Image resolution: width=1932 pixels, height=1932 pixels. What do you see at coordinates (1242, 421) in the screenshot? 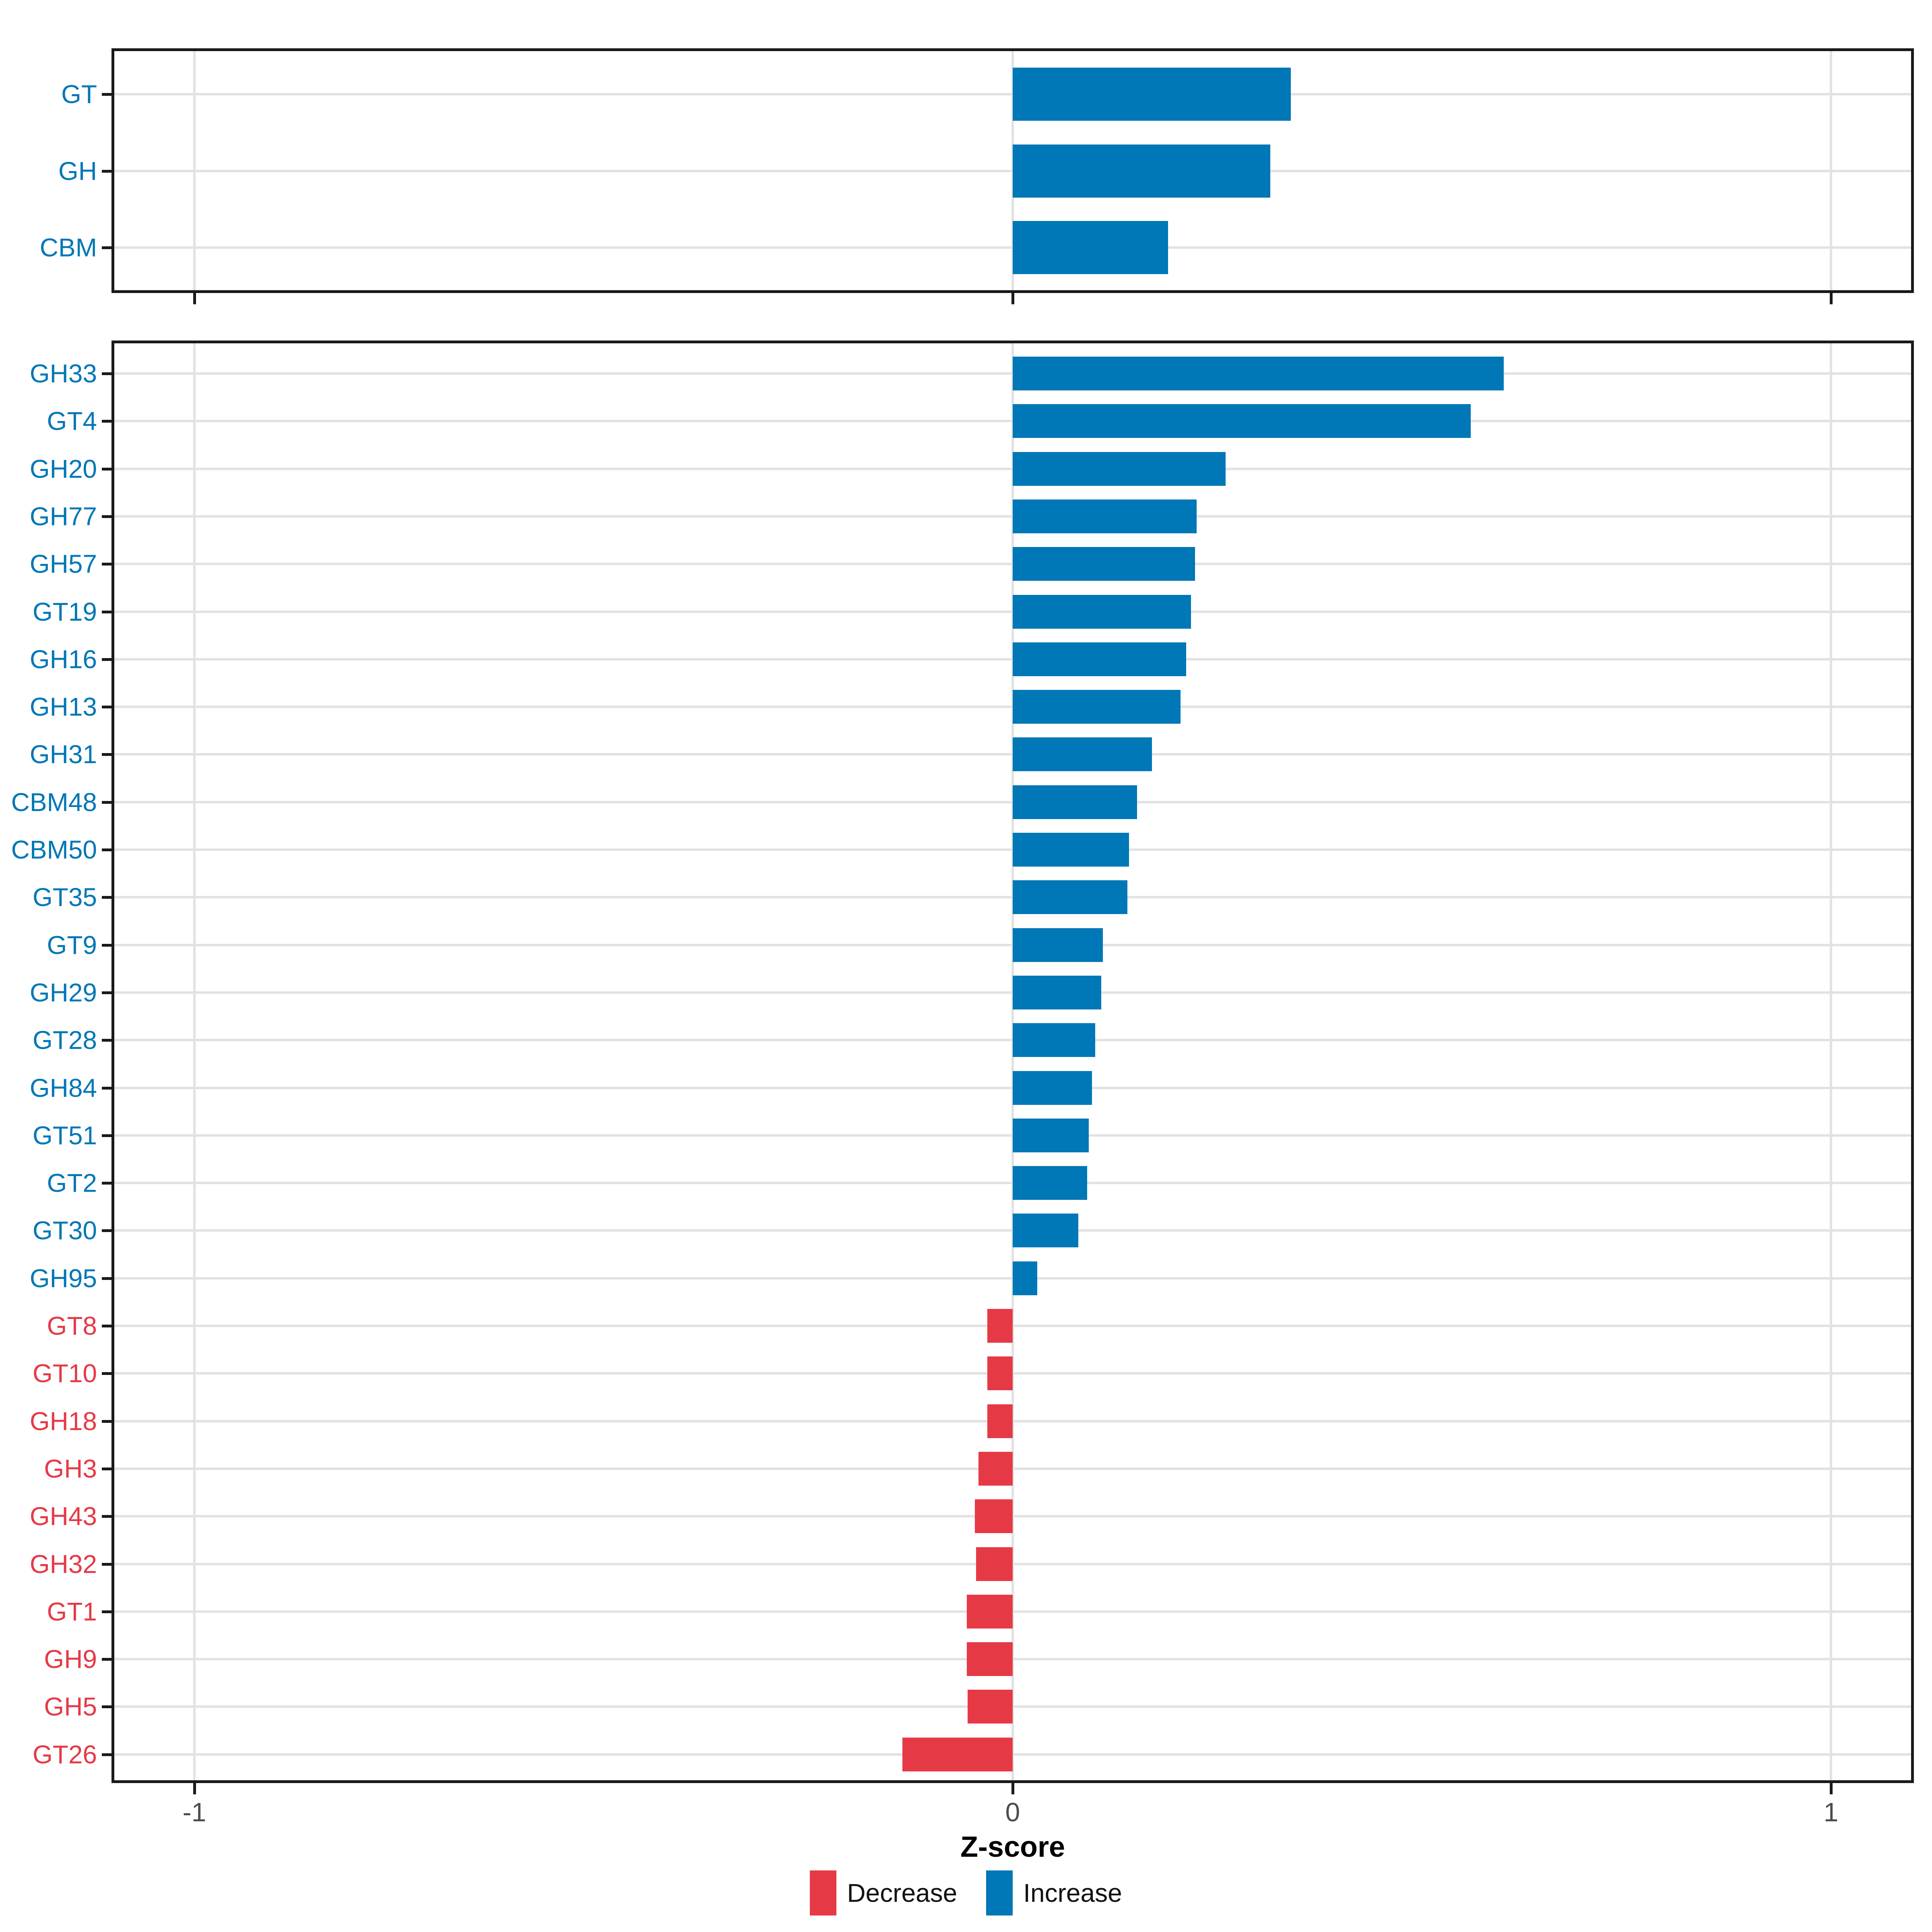
I see `bar-gt4` at bounding box center [1242, 421].